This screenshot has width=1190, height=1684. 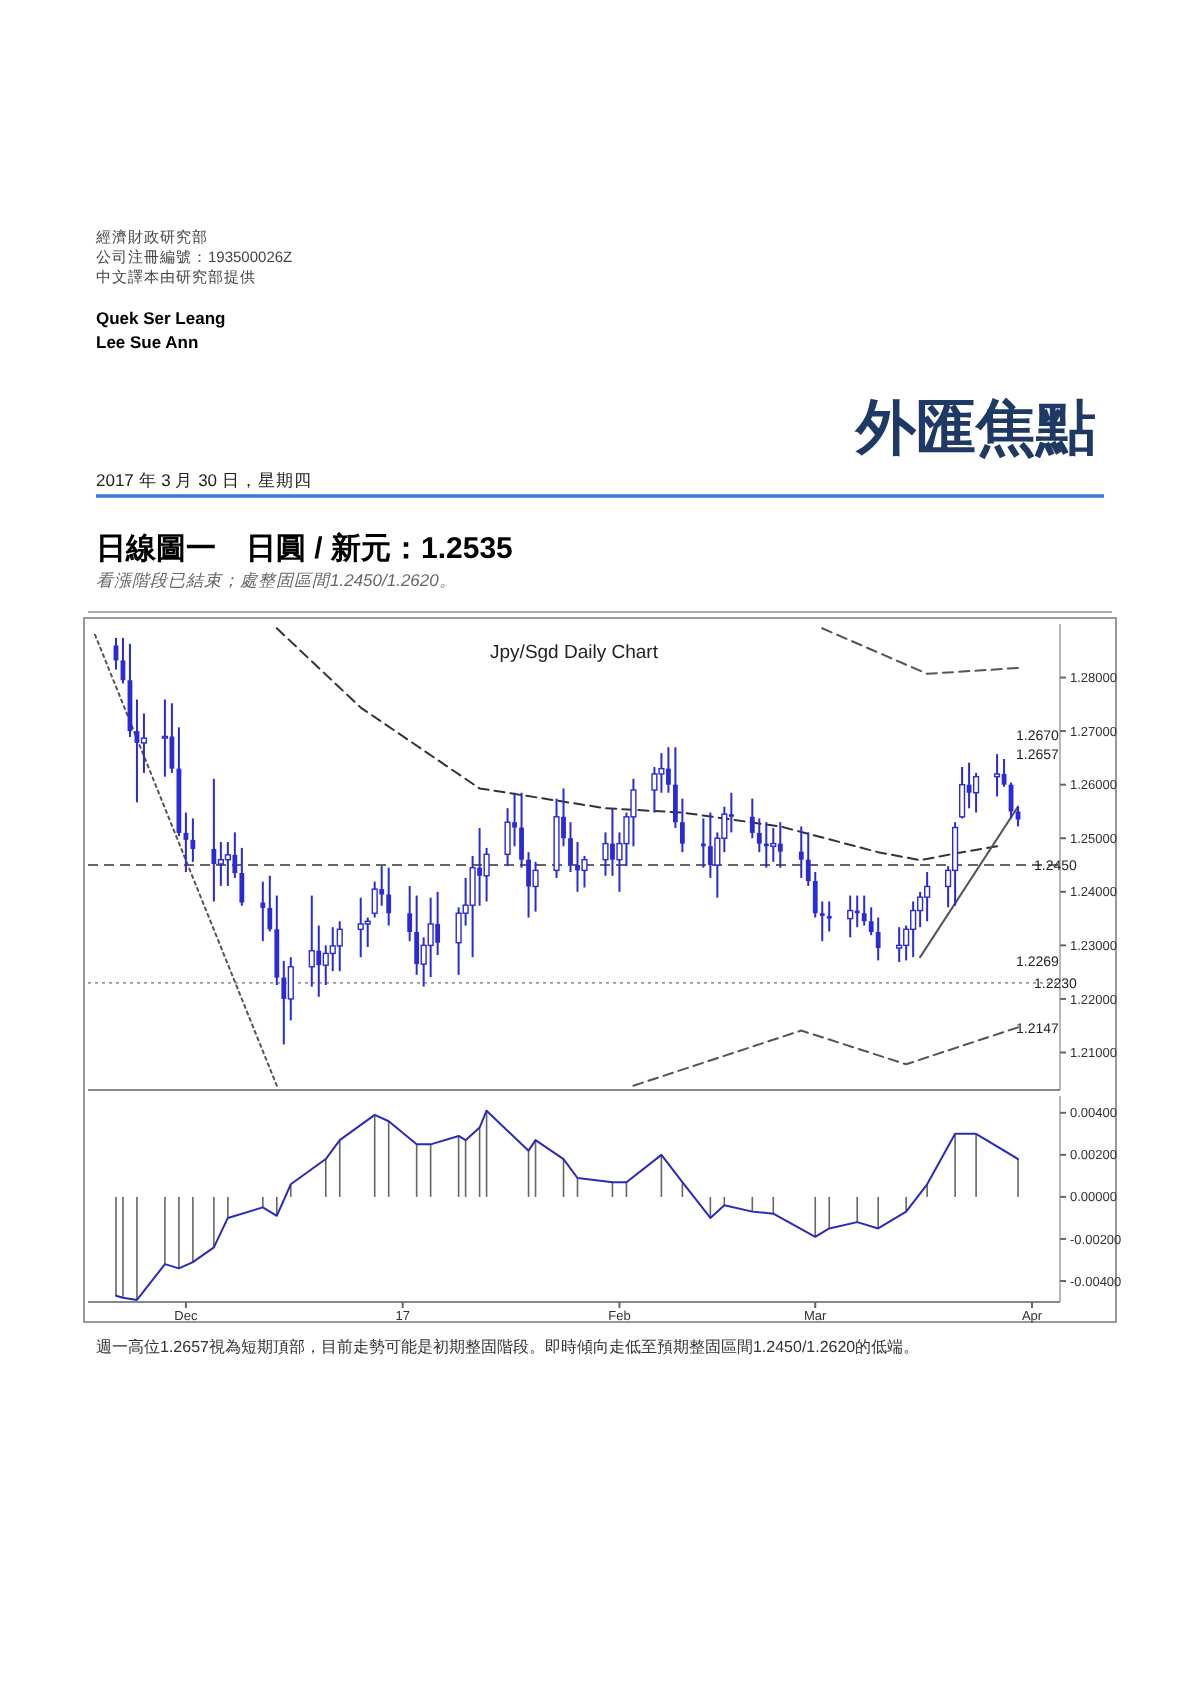 I want to click on text: 週一高位1.2657視為短期頂部，目前走勢可能是初期整固階段。即時傾向走低至預期整固區間1.2450/1.2620的低端。, so click(x=508, y=1347).